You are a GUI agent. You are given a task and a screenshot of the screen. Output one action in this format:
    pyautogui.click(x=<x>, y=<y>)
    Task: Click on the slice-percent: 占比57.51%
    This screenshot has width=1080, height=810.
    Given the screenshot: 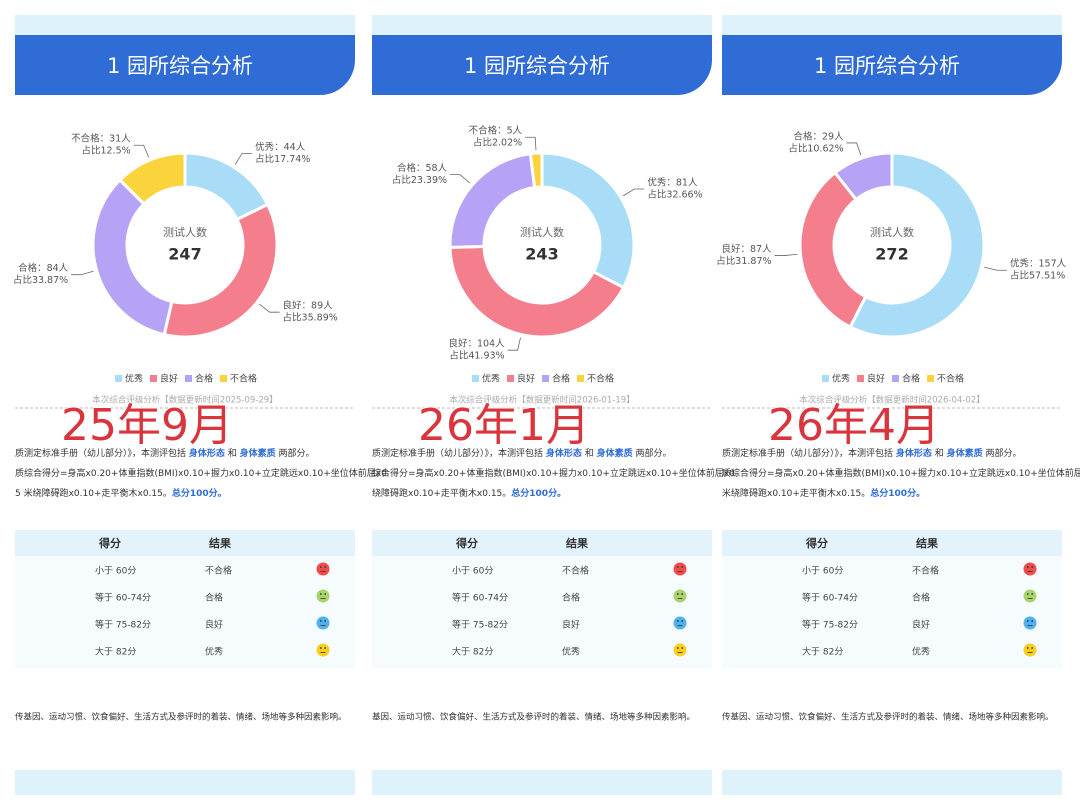 What is the action you would take?
    pyautogui.click(x=1037, y=276)
    